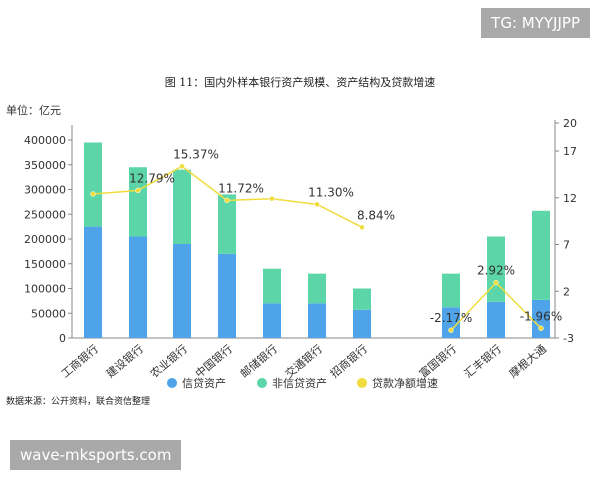 The height and width of the screenshot is (480, 600). What do you see at coordinates (213, 361) in the screenshot?
I see `x-tick-label: 中国银行` at bounding box center [213, 361].